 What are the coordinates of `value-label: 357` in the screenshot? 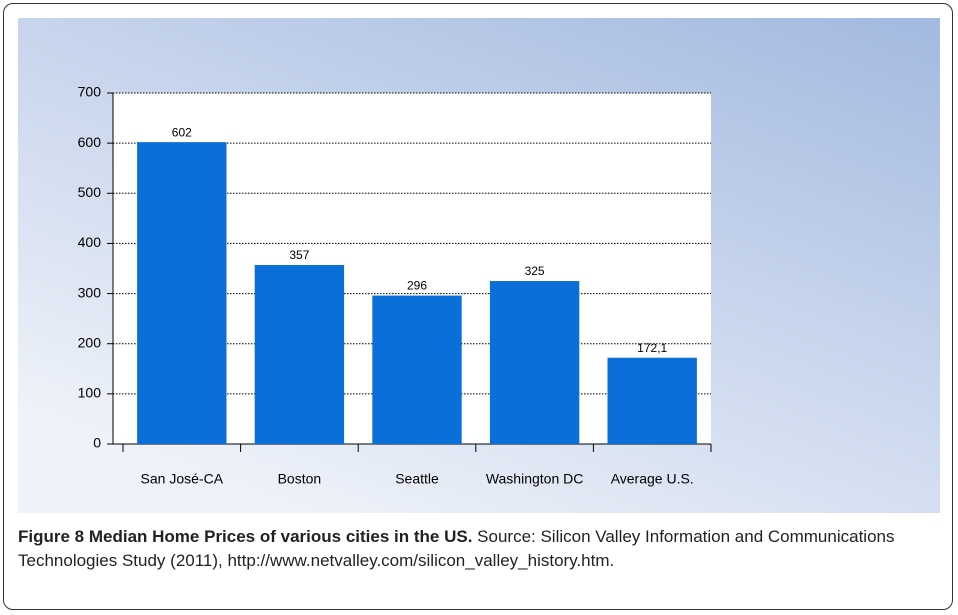 It's located at (299, 255).